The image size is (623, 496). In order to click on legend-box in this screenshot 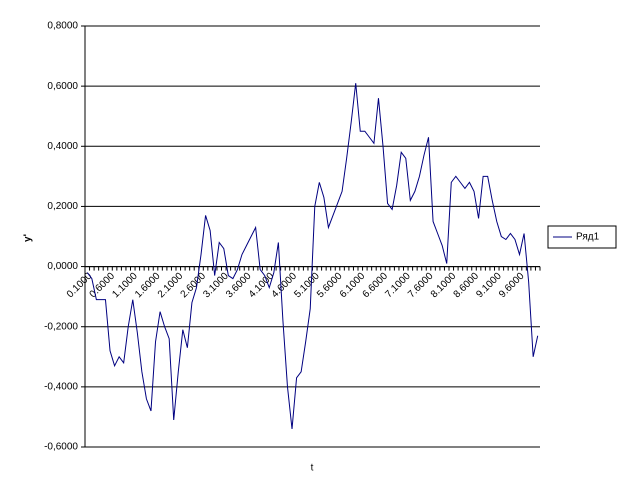, I will do `click(582, 237)`.